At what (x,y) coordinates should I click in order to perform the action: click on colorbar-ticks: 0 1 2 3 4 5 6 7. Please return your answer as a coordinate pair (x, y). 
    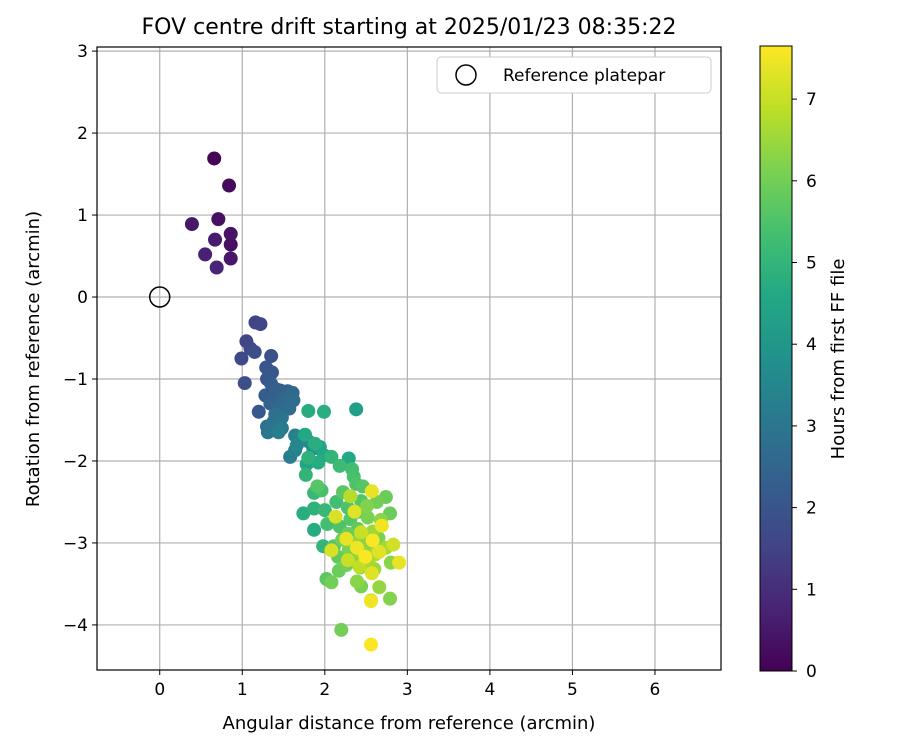
    Looking at the image, I should click on (804, 386).